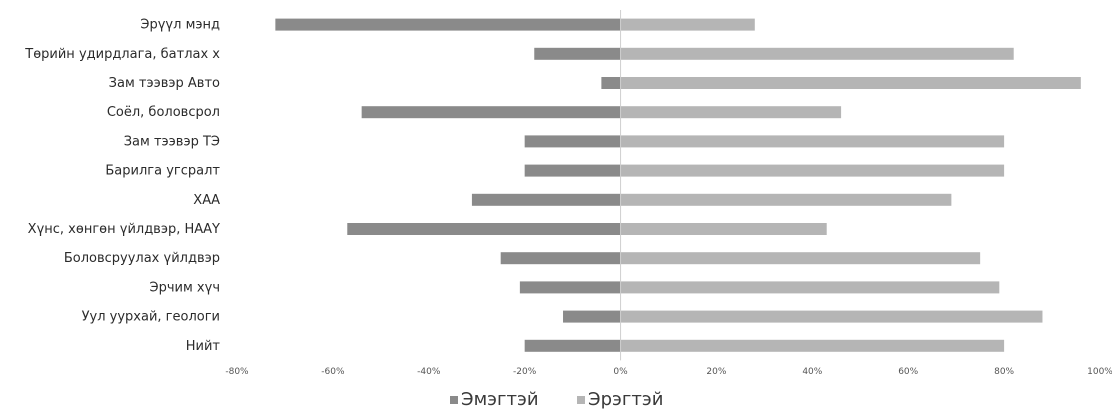  Describe the element at coordinates (429, 372) in the screenshot. I see `x-tick-label: -40%` at that location.